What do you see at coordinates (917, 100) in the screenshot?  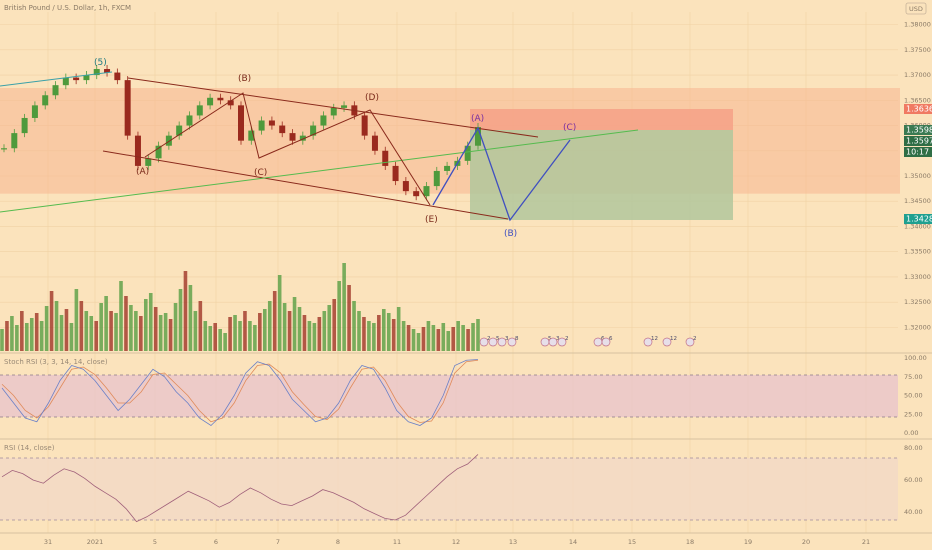 I see `price-tick-label: 1.36500` at bounding box center [917, 100].